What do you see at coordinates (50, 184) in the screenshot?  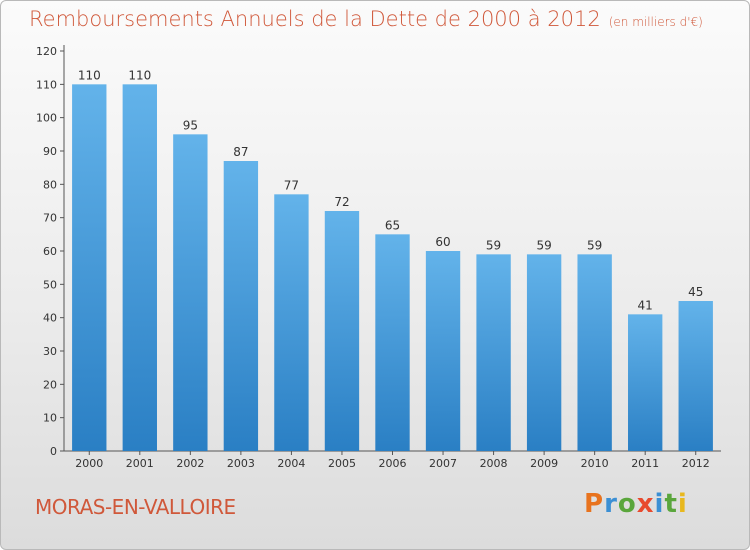 I see `y-tick-label: 80` at bounding box center [50, 184].